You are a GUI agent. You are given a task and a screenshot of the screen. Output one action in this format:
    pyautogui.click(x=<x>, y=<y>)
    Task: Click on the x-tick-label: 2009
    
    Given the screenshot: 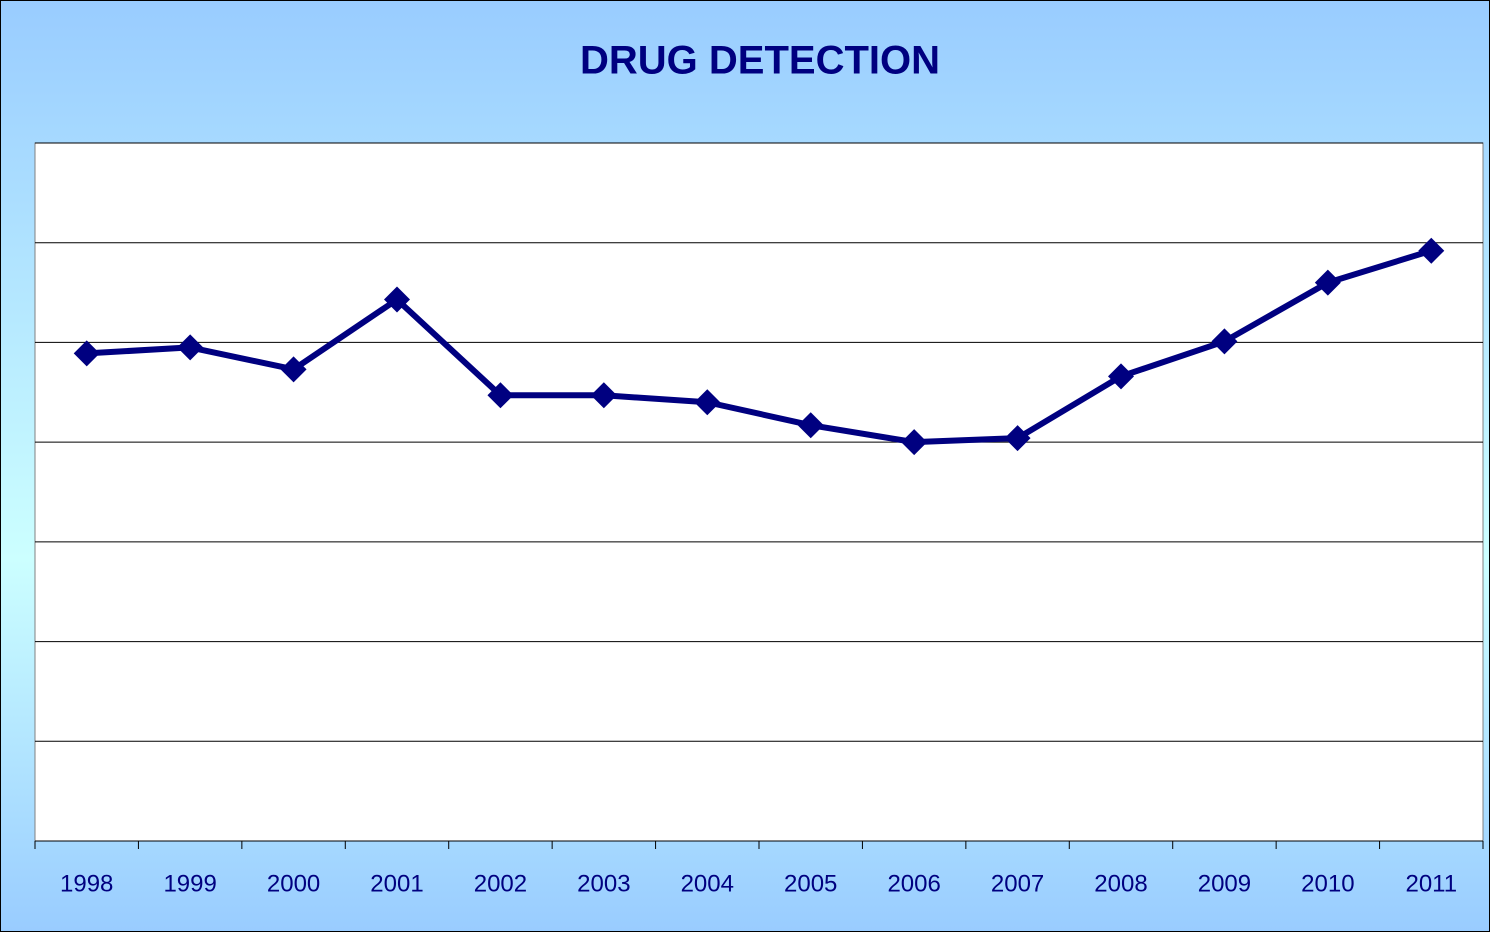 What is the action you would take?
    pyautogui.click(x=1224, y=883)
    